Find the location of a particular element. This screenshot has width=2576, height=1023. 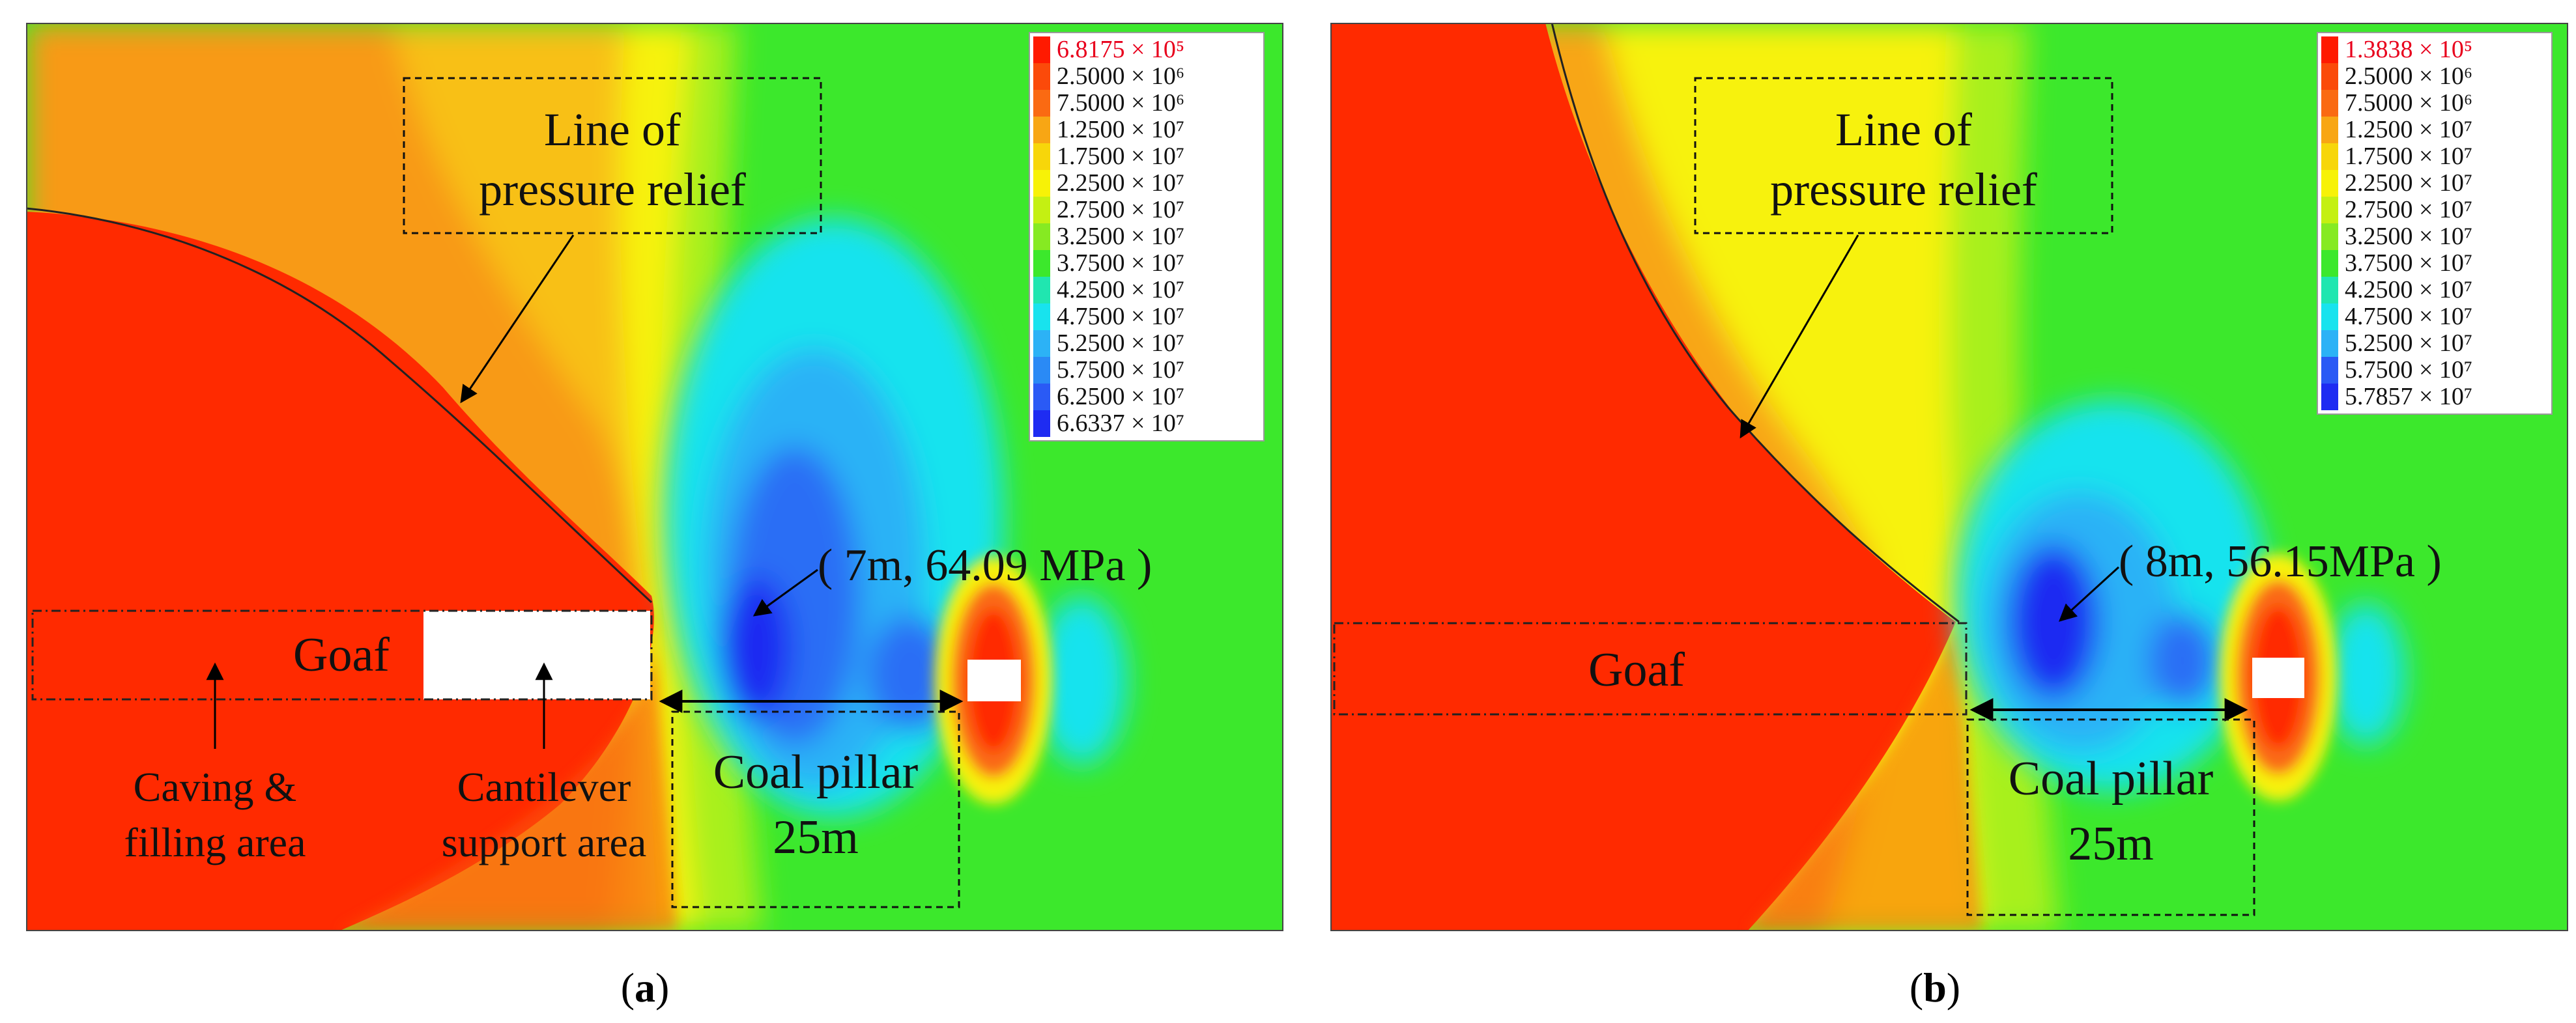

goaf-label-b: Goaf is located at coordinates (1636, 670).